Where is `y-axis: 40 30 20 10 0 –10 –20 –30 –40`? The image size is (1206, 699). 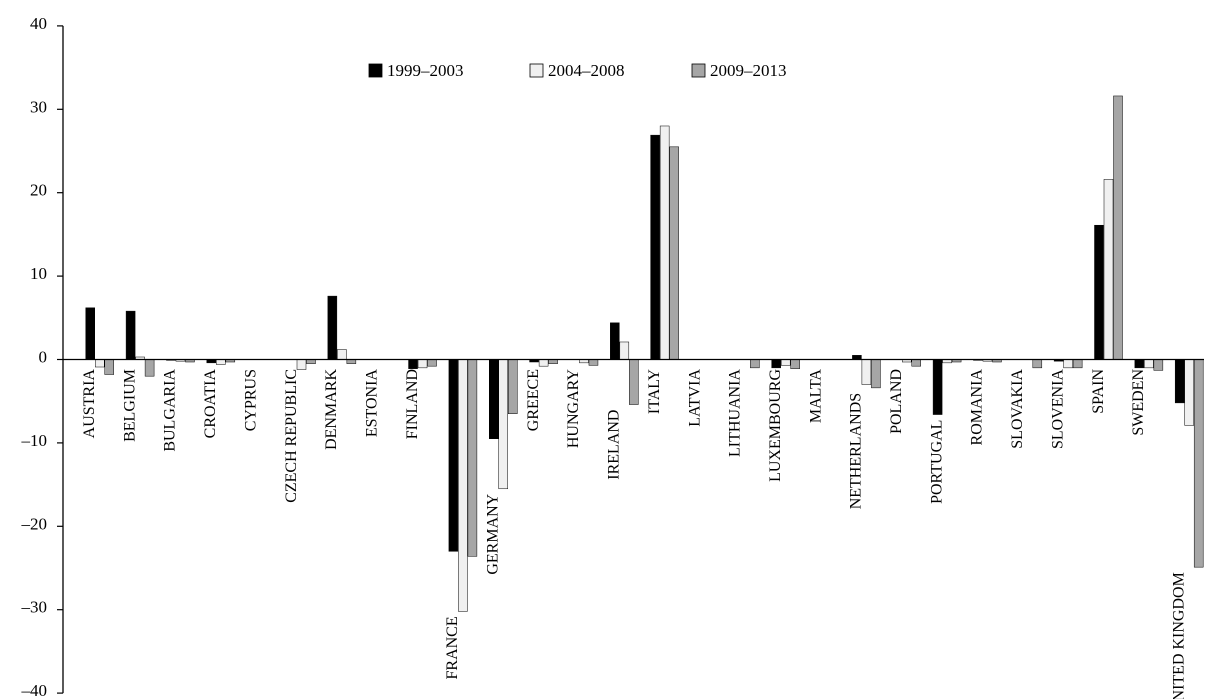 y-axis: 40 30 20 10 0 –10 –20 –30 –40 is located at coordinates (42, 356).